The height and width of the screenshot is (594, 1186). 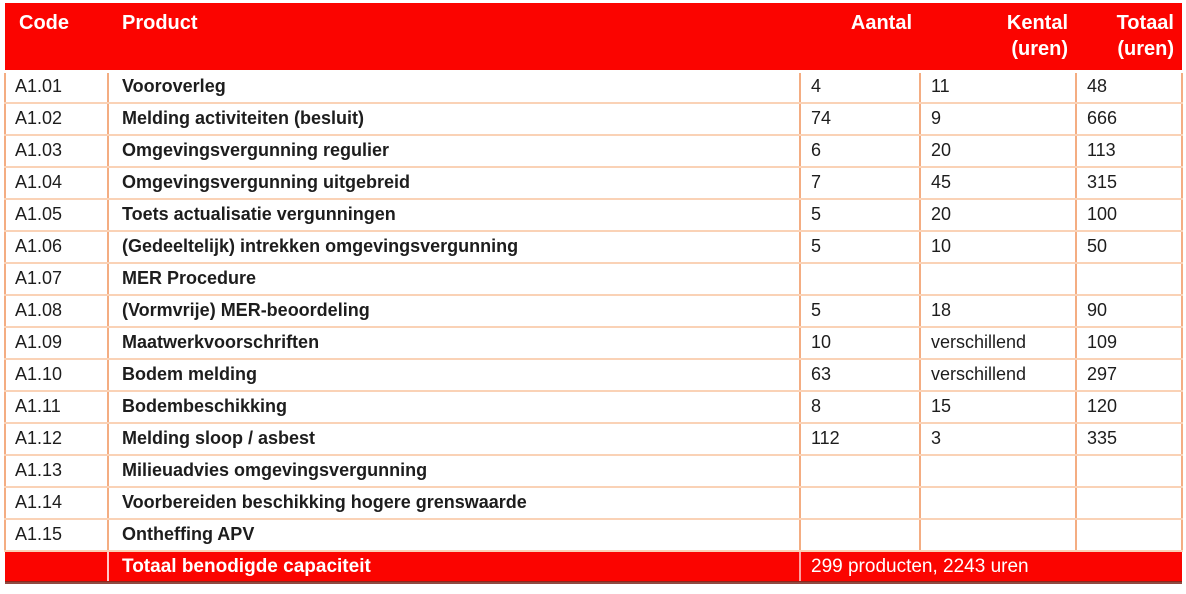 What do you see at coordinates (454, 151) in the screenshot?
I see `cell-product: Omgevingsvergunning regulier` at bounding box center [454, 151].